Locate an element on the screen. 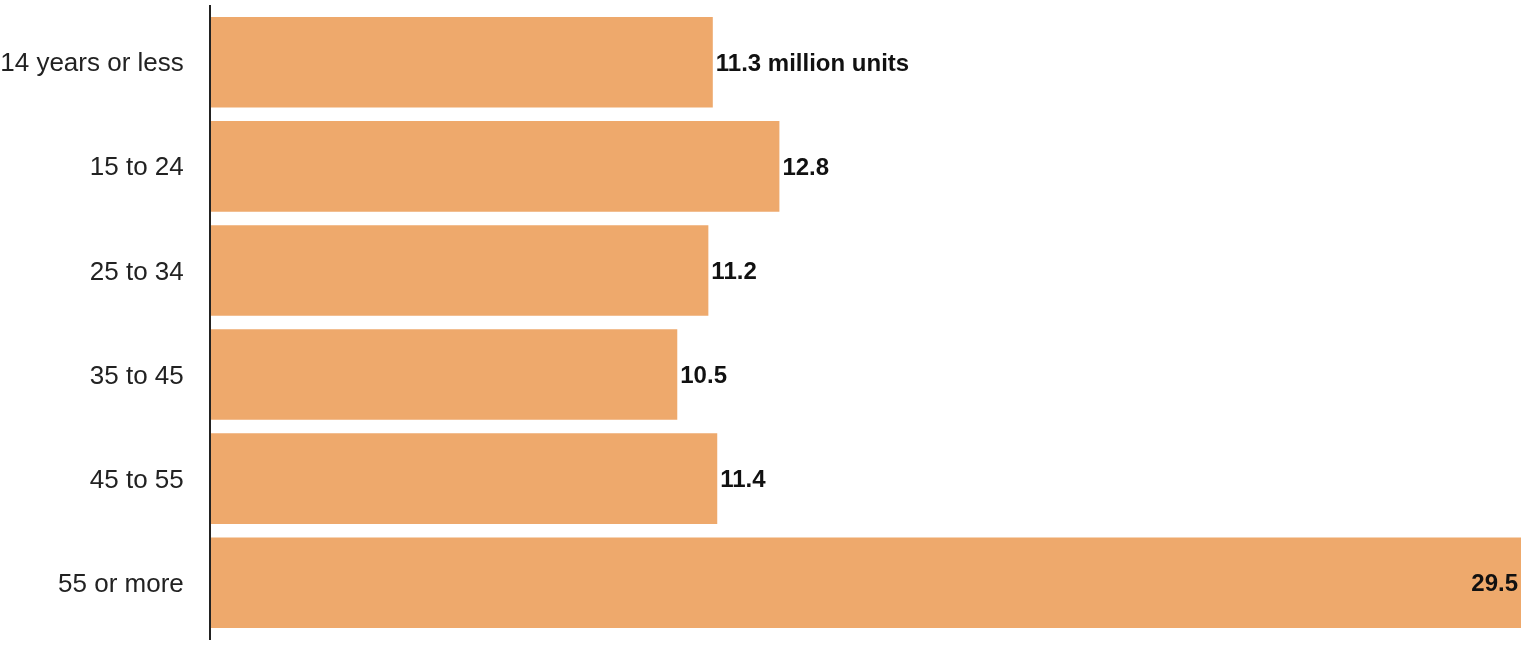 This screenshot has width=1521, height=655. data-label: 11.3 million units is located at coordinates (812, 62).